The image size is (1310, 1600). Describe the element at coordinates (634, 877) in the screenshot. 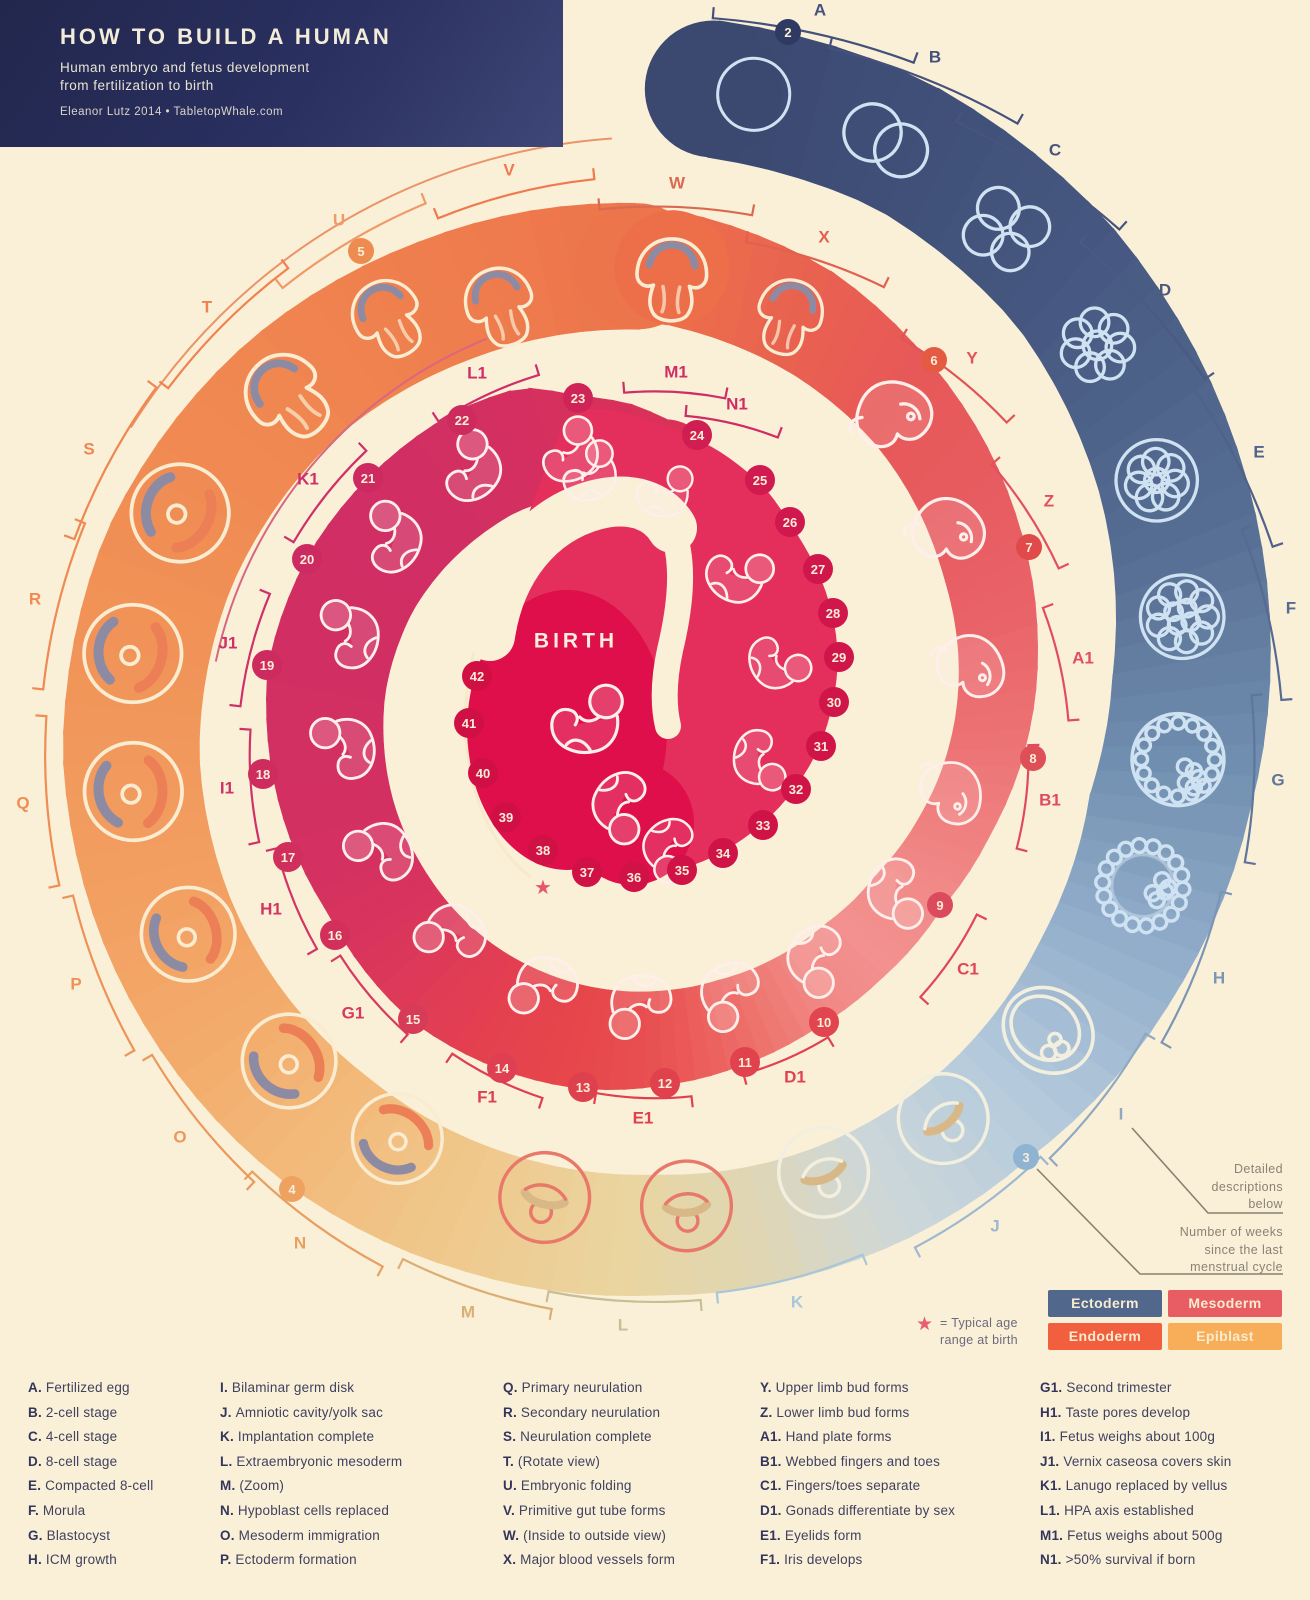

I see `week-marker-36: 36` at that location.